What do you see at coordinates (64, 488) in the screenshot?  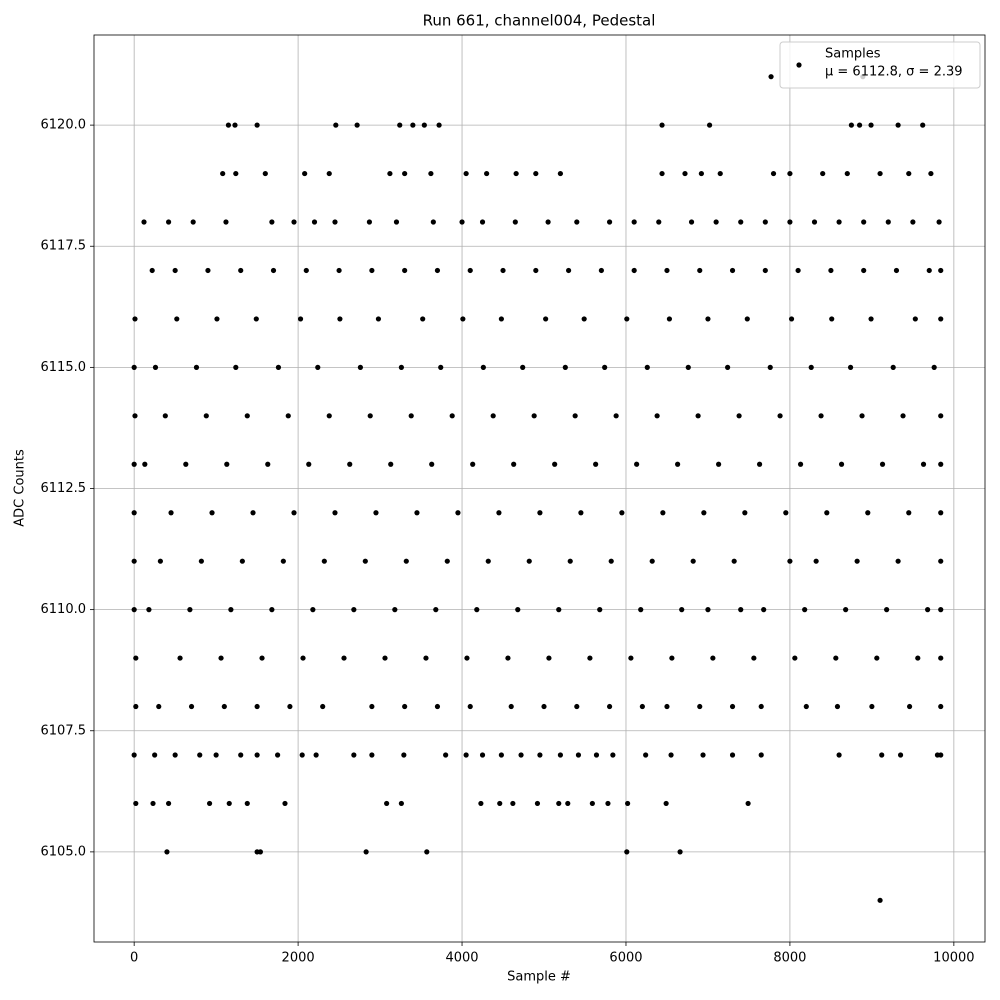 I see `y-tick-label: 6112.5` at bounding box center [64, 488].